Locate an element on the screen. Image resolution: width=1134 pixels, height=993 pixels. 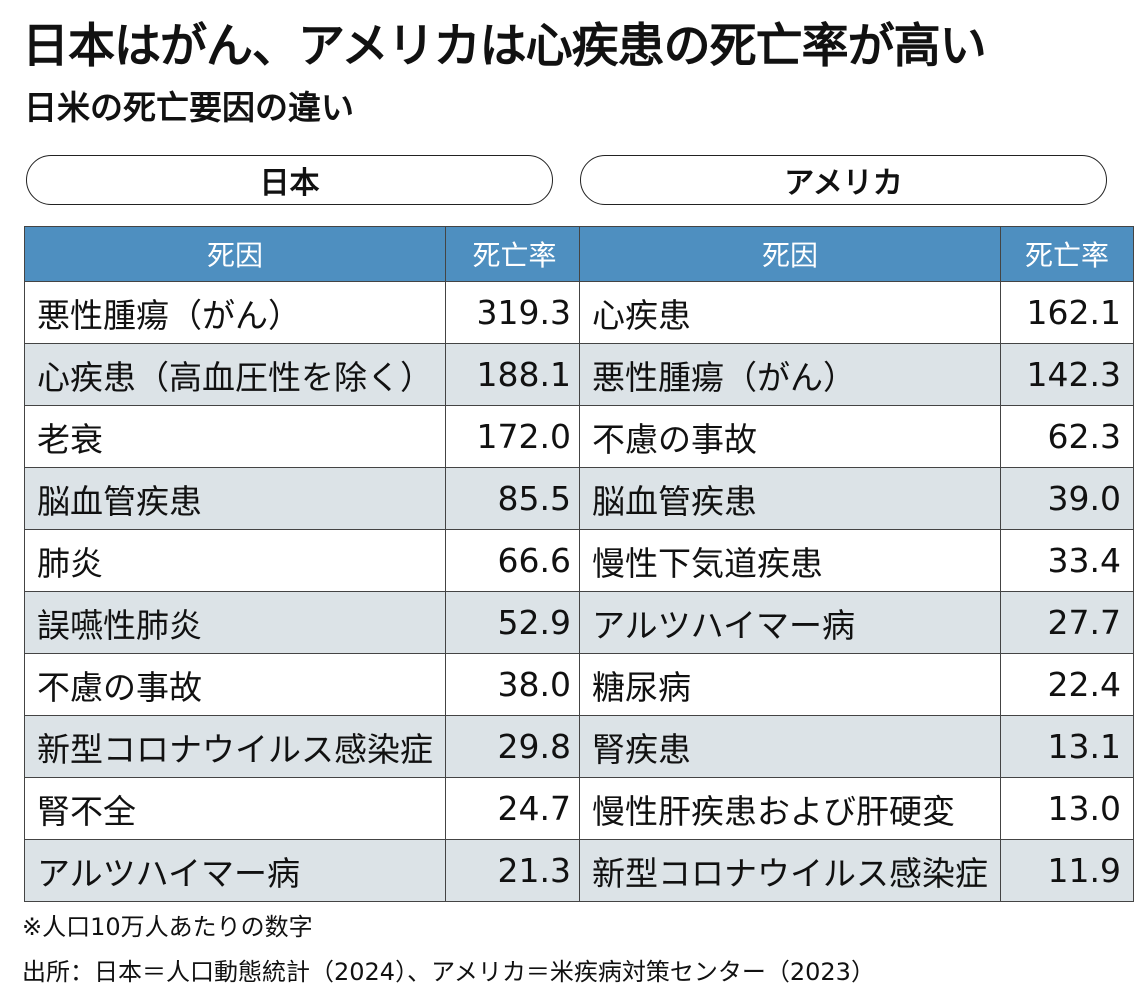
table-row: 老衰 172.0 is located at coordinates (304, 436).